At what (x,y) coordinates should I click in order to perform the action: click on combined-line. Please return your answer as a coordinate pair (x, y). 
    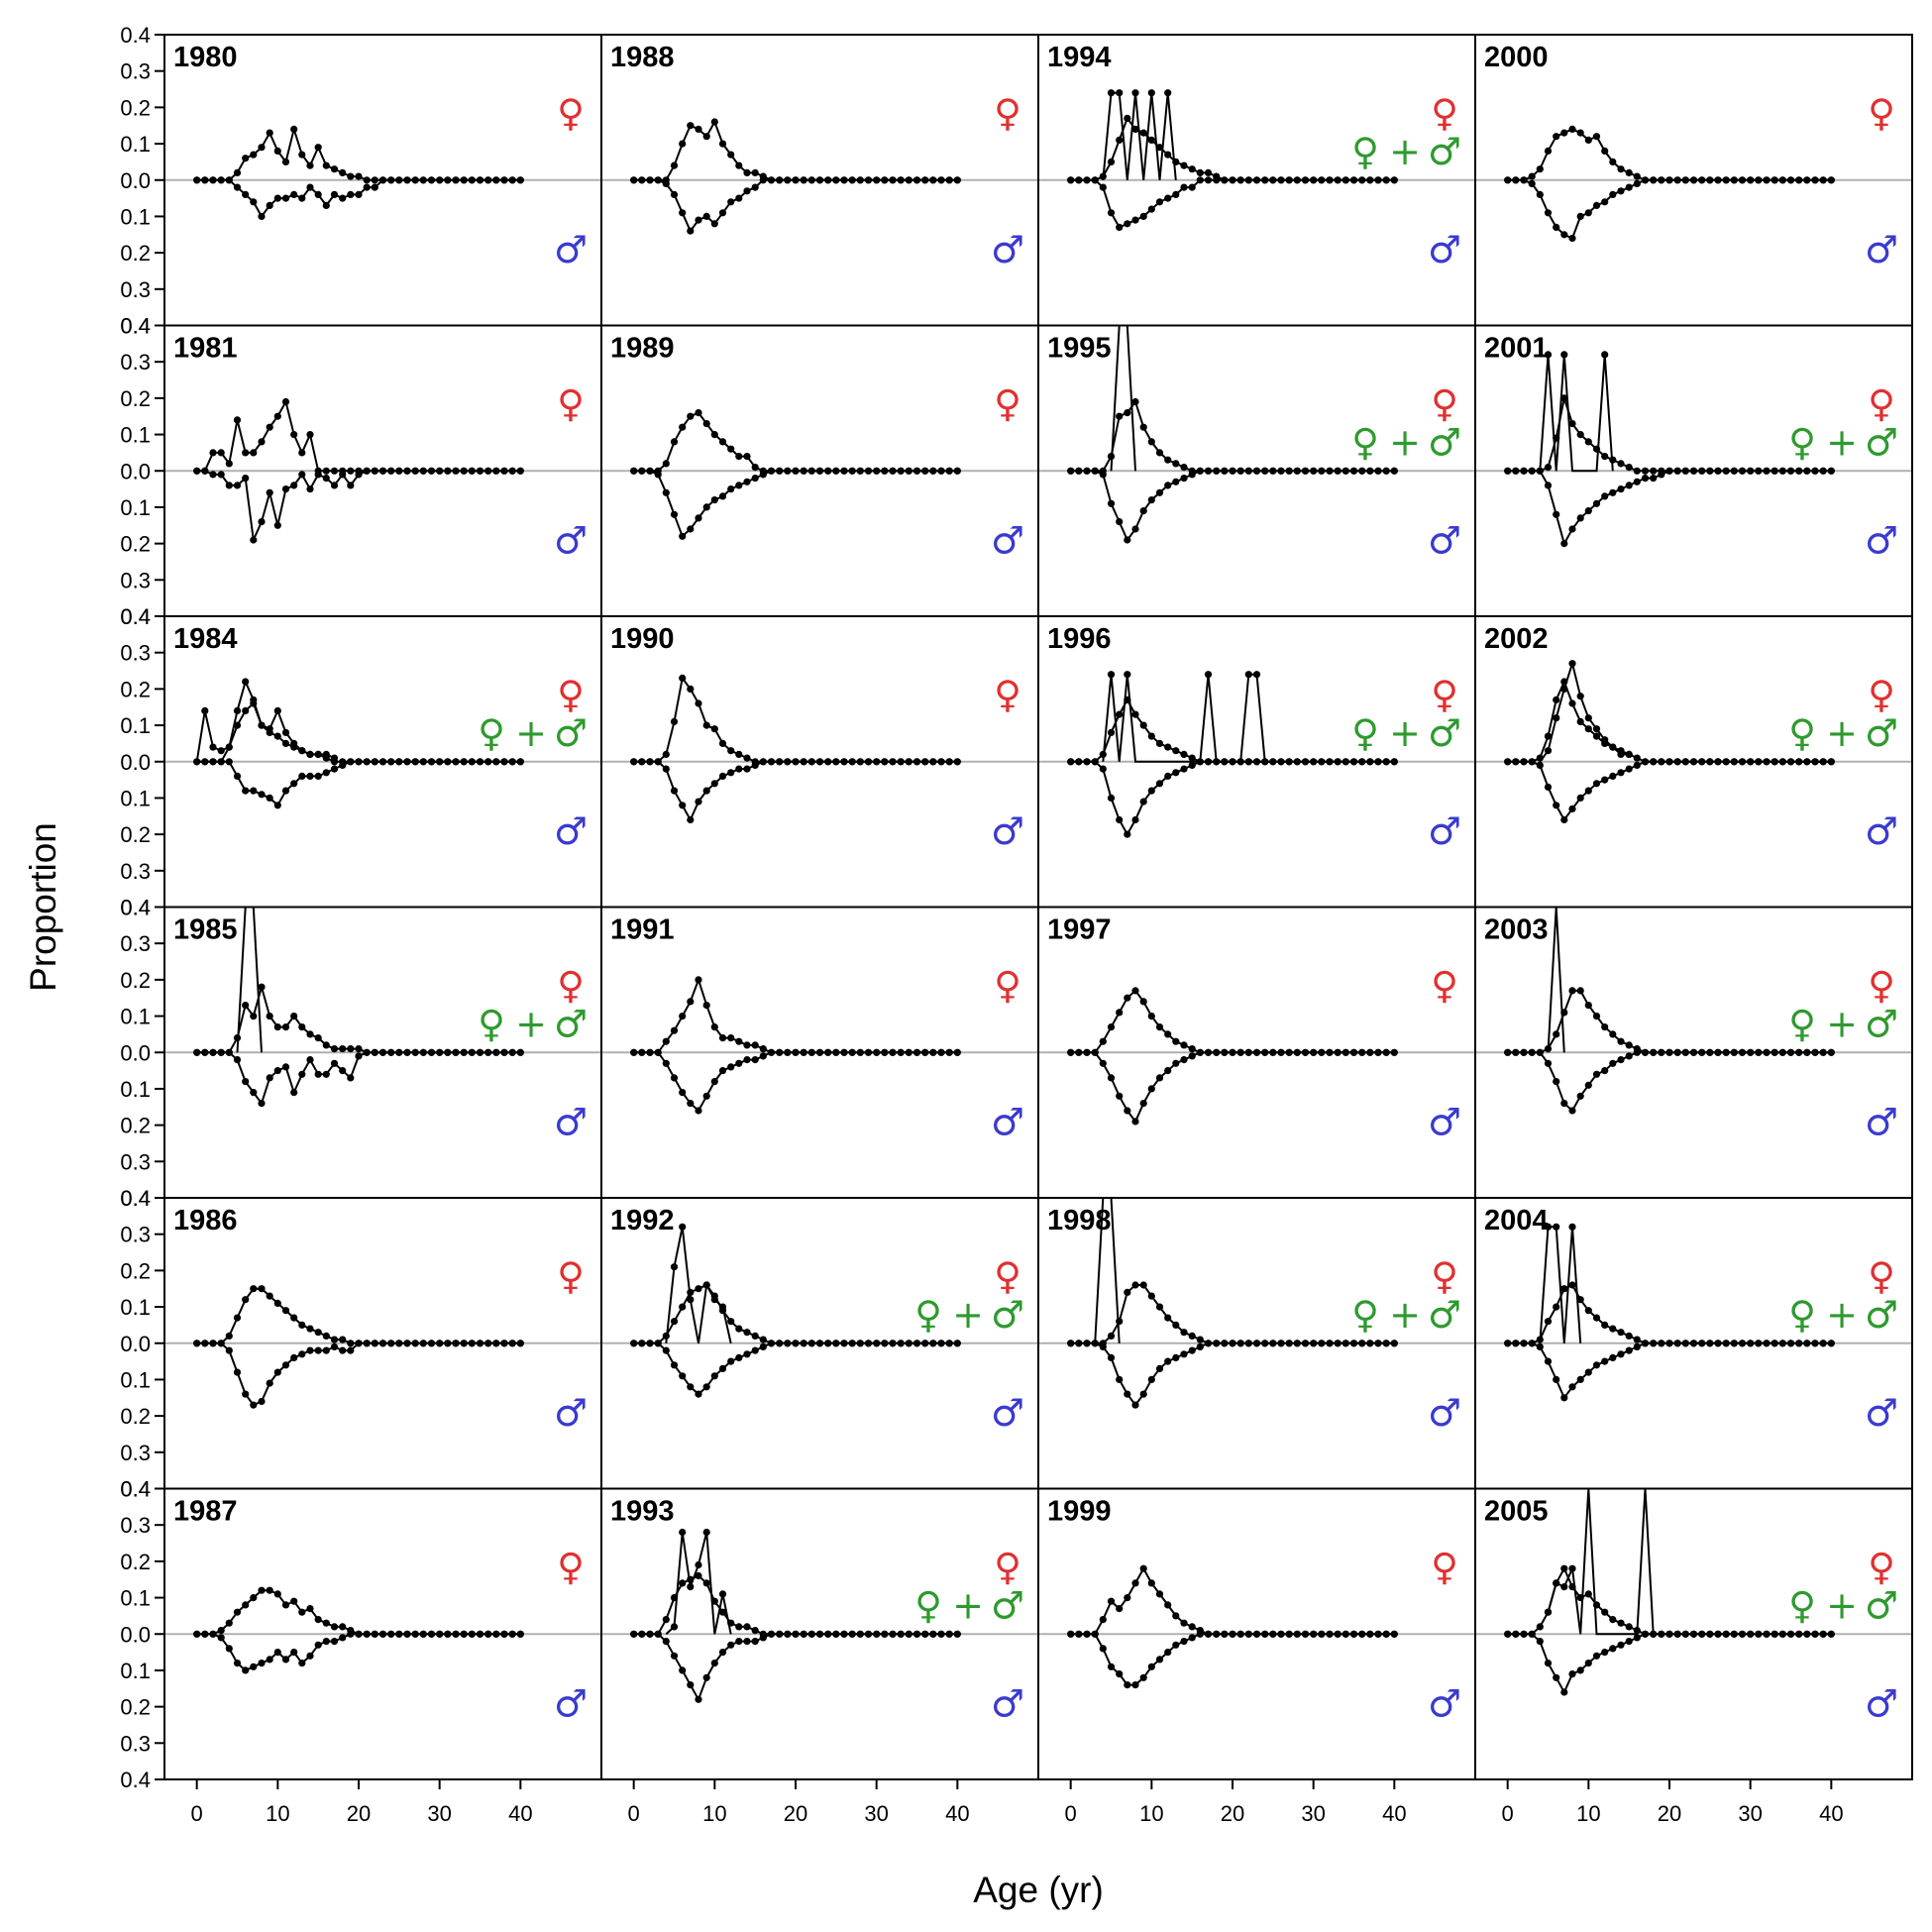
    Looking at the image, I should click on (1139, 135).